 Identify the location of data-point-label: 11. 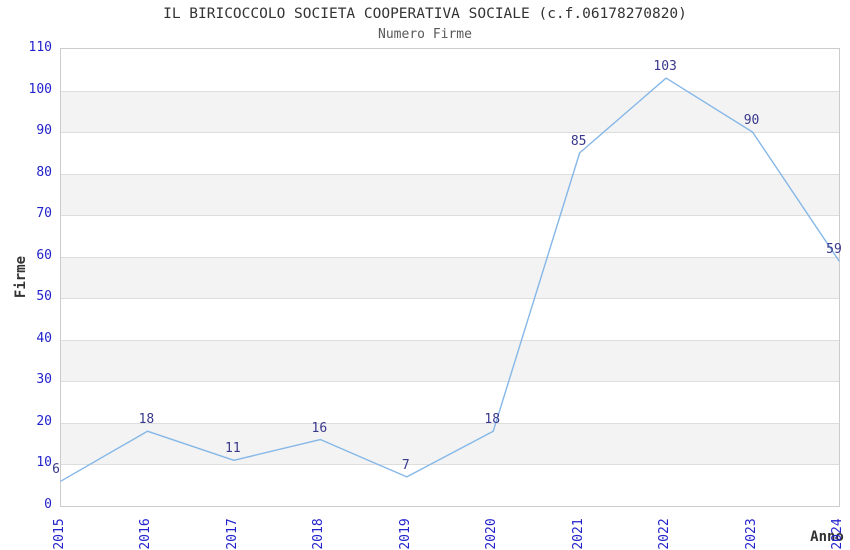
(233, 449).